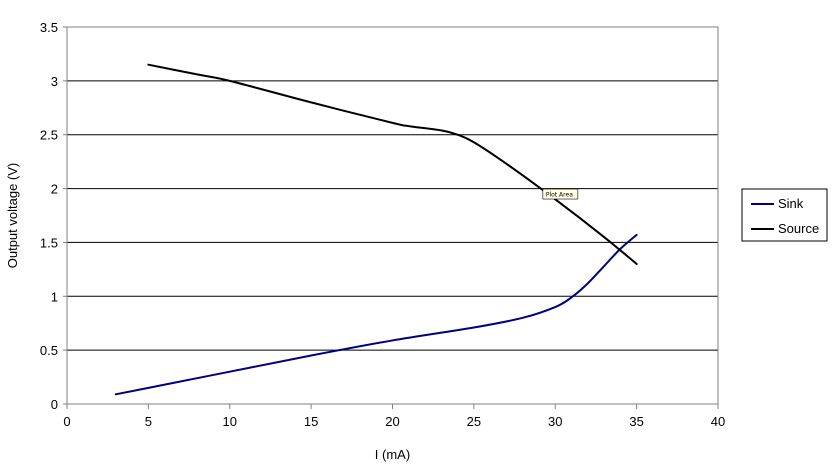 Image resolution: width=833 pixels, height=470 pixels. I want to click on x-tick-label: 0, so click(66, 421).